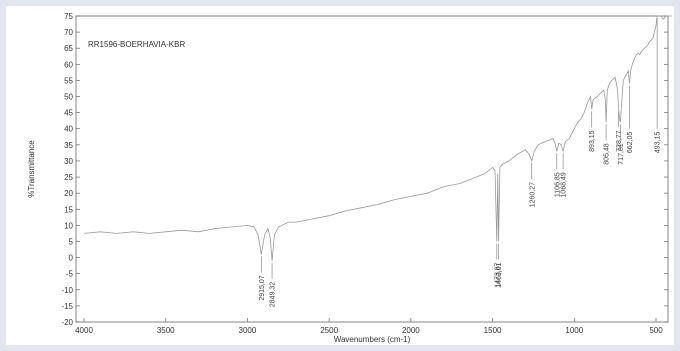 This screenshot has height=351, width=680. Describe the element at coordinates (68, 145) in the screenshot. I see `y-tick-label: 35` at that location.